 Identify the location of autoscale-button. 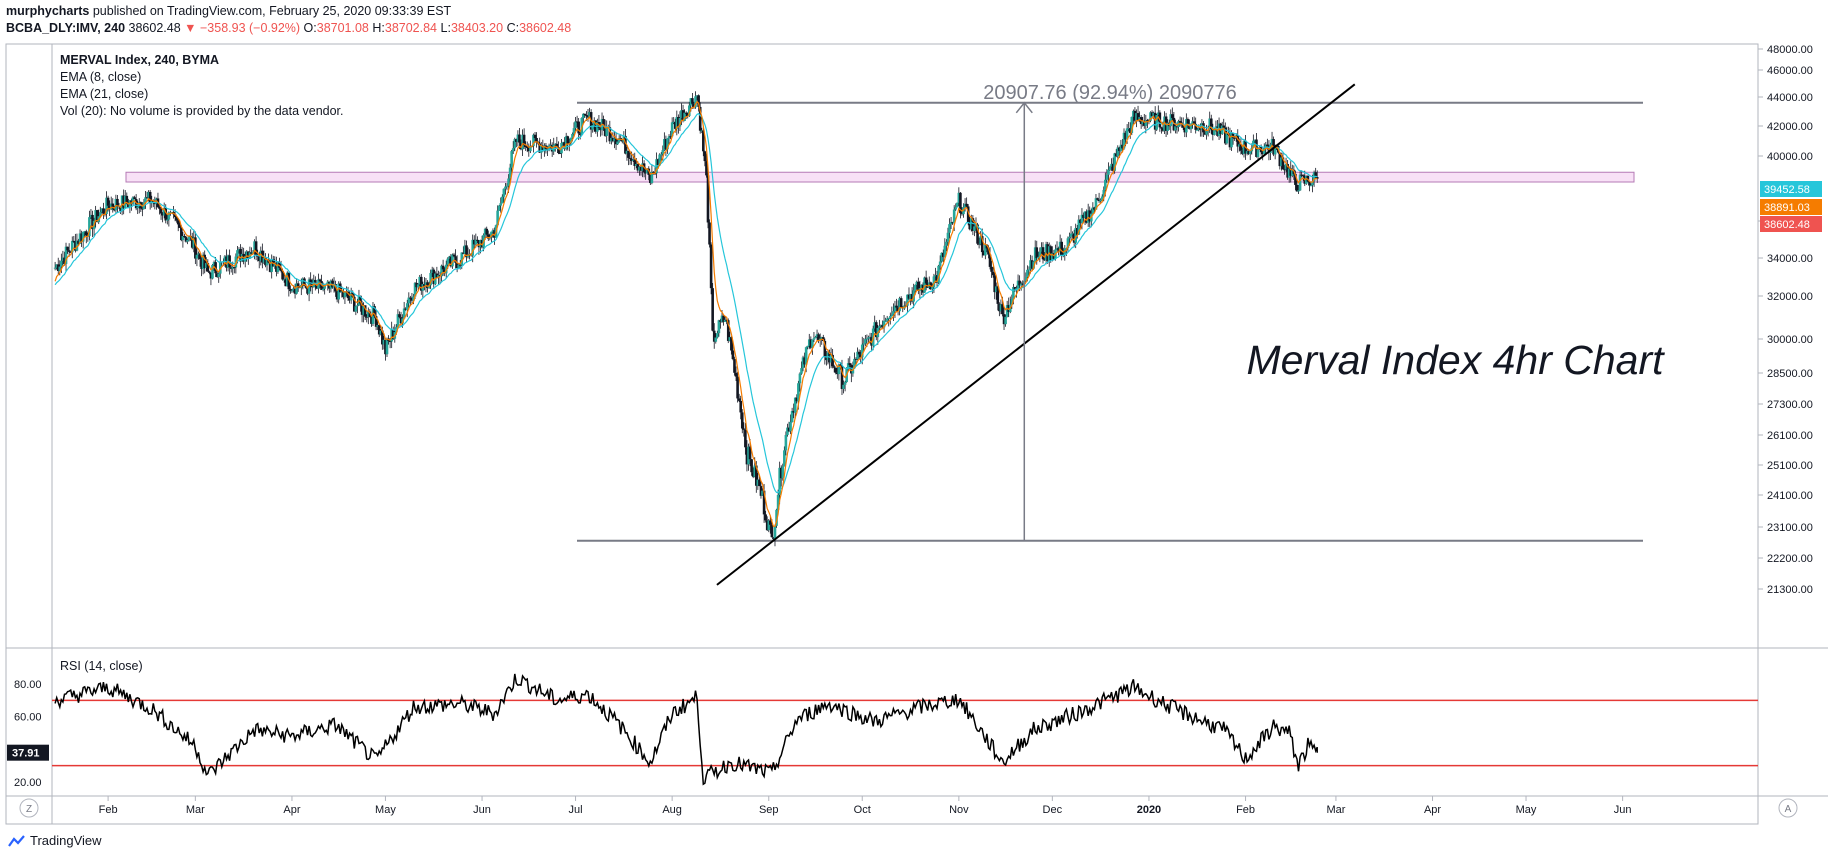
(1788, 808).